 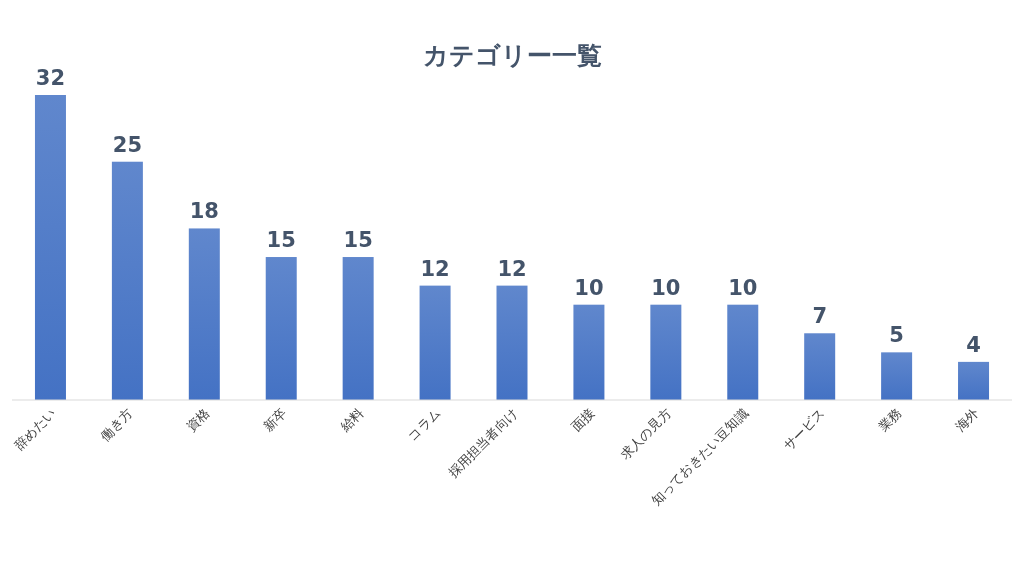 What do you see at coordinates (198, 420) in the screenshot?
I see `x-tick-label: 資格` at bounding box center [198, 420].